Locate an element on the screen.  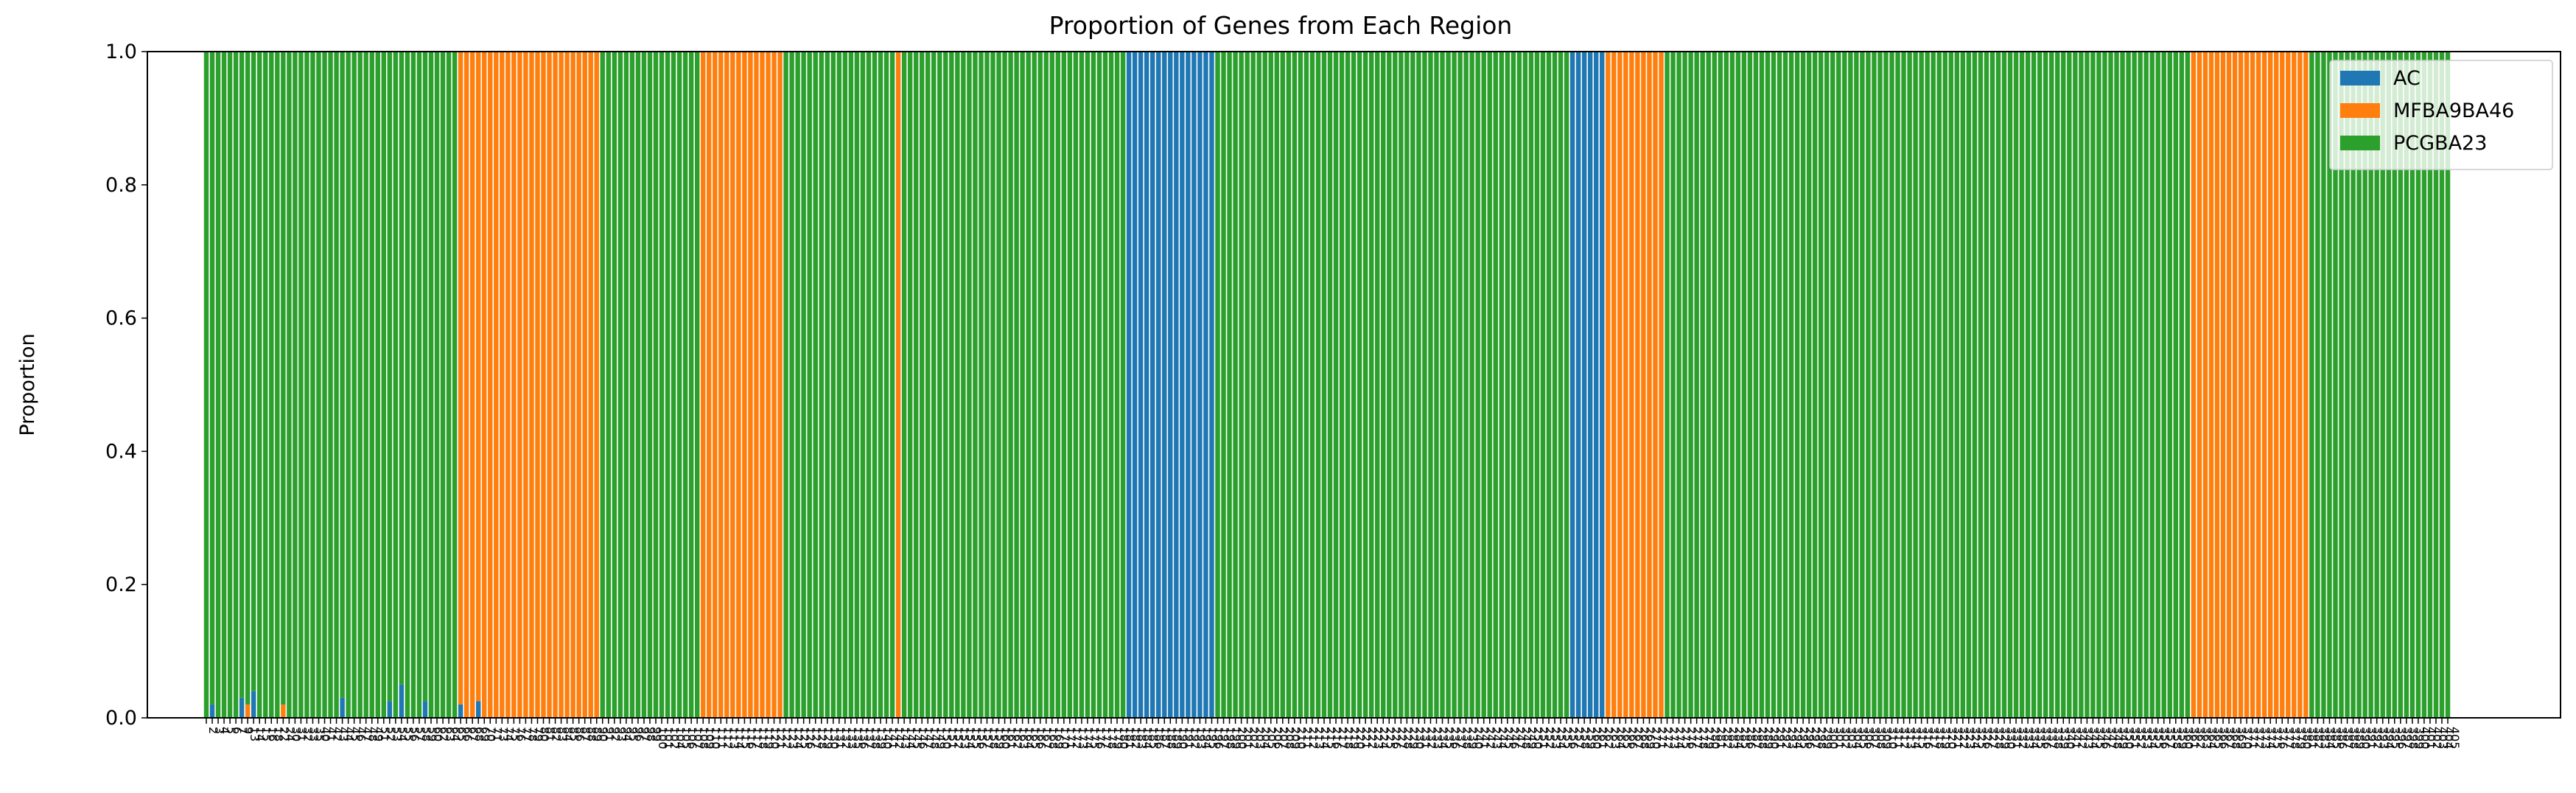
x-tick-label: 90 is located at coordinates (604, 734).